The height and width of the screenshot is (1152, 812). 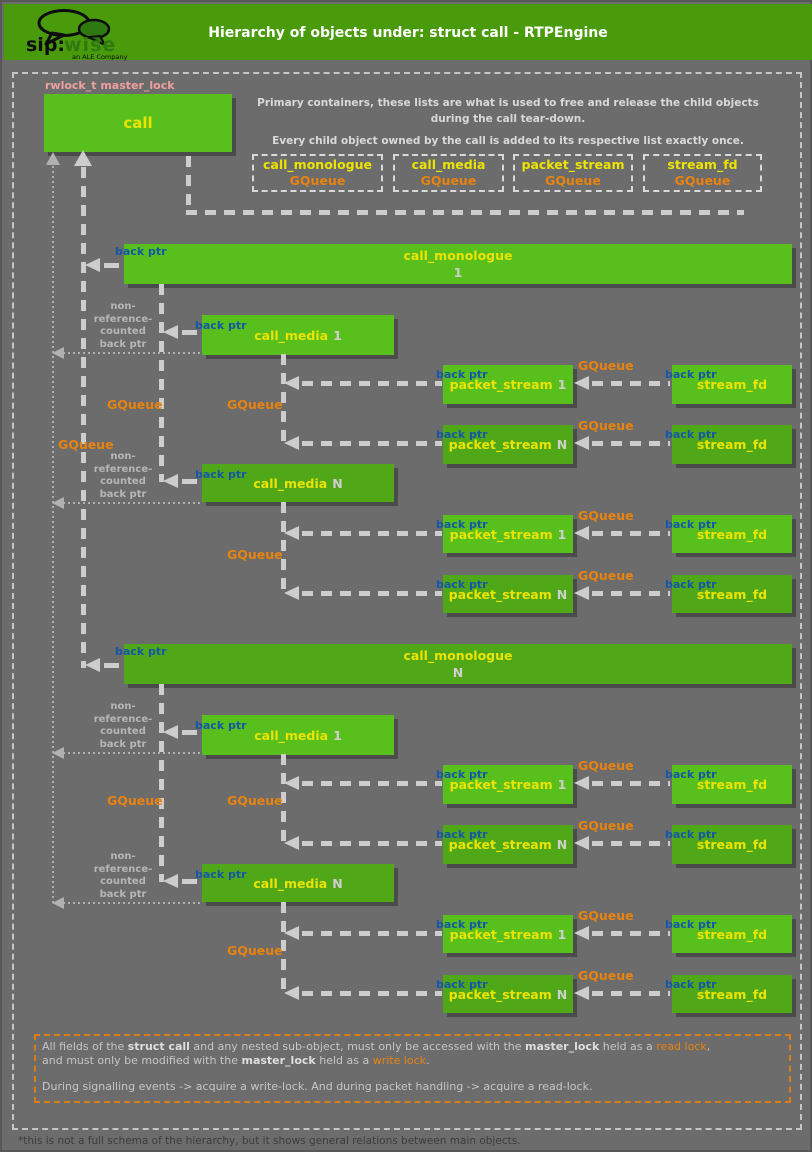 I want to click on up-arrow-icon, so click(x=53, y=158).